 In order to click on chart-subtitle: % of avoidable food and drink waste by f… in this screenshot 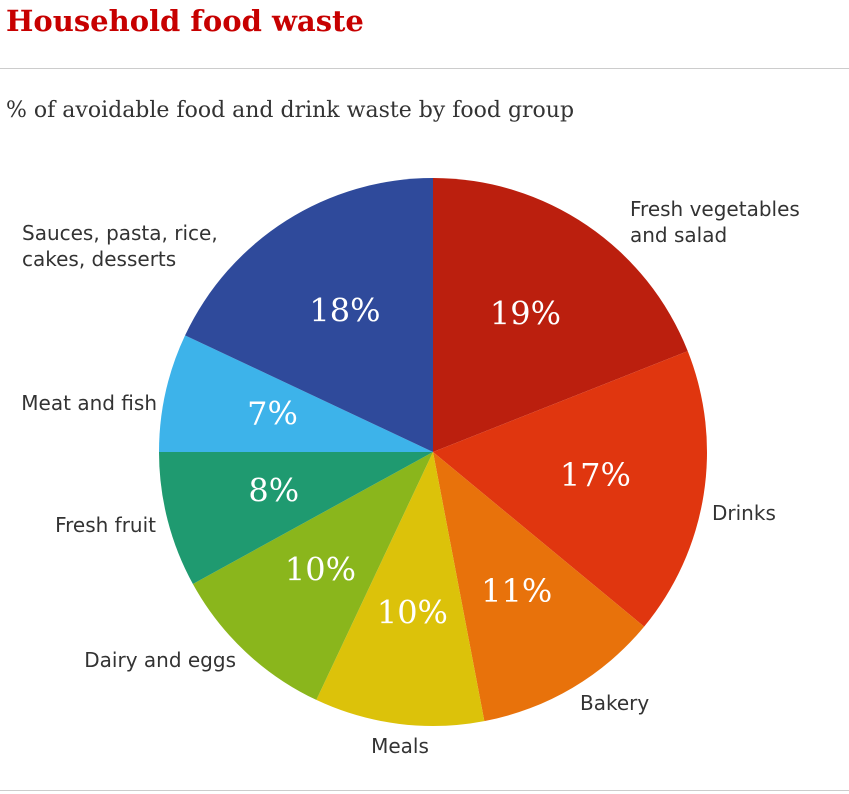, I will do `click(290, 110)`.